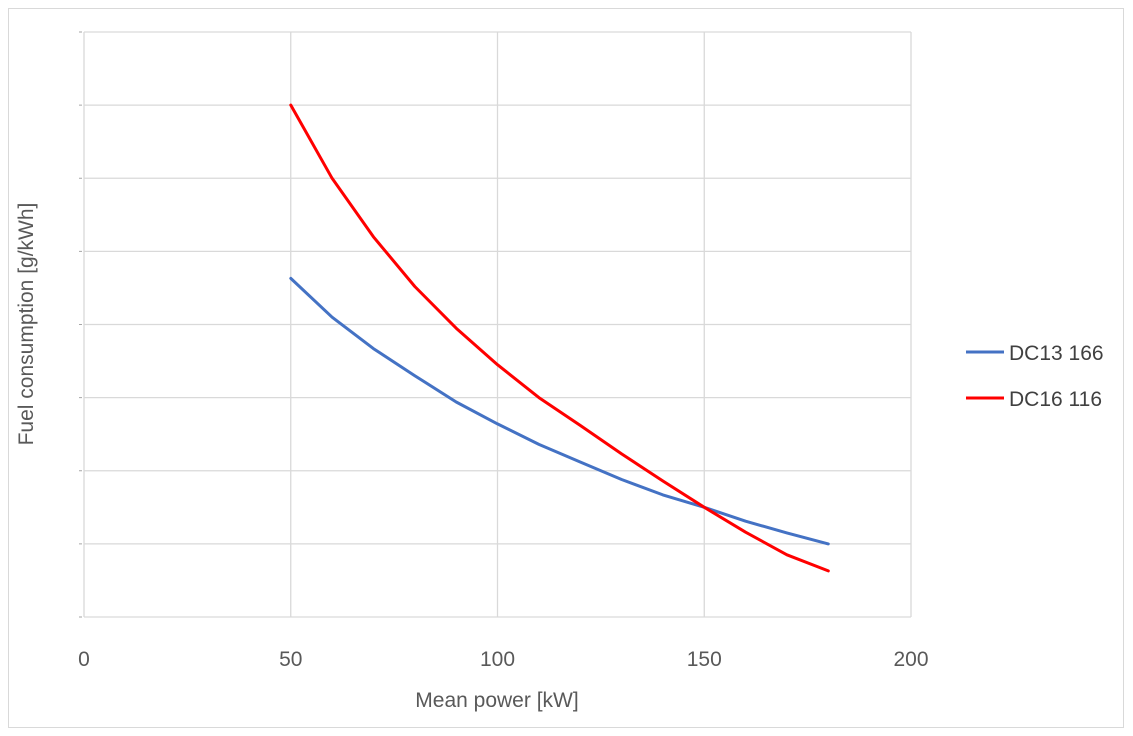 This screenshot has width=1133, height=736. What do you see at coordinates (80, 324) in the screenshot?
I see `y-tick-marks` at bounding box center [80, 324].